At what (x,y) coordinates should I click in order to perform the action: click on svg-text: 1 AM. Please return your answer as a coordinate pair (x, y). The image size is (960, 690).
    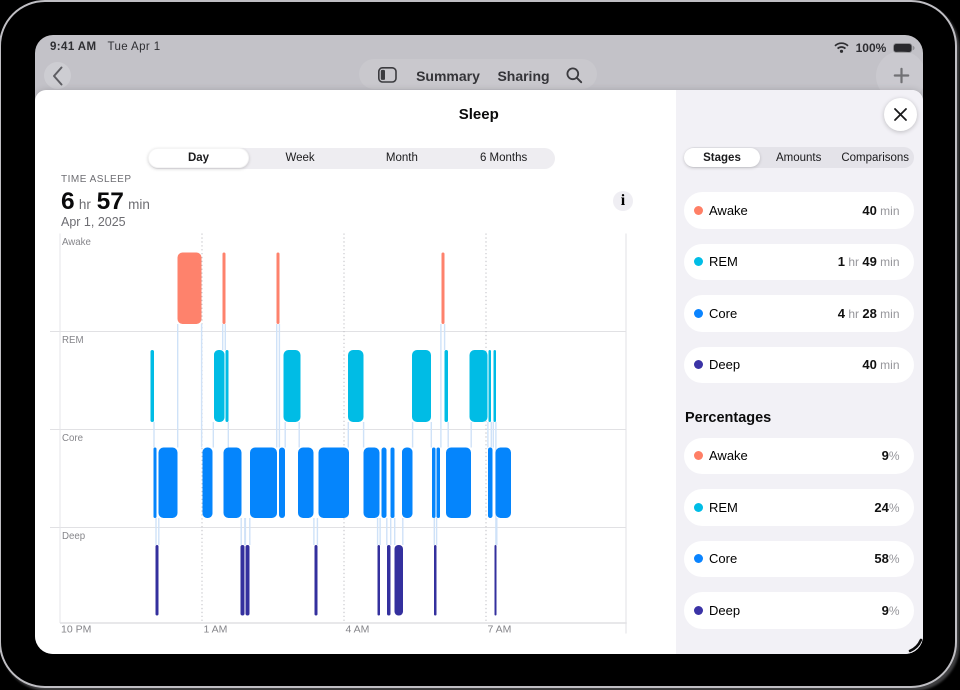
    Looking at the image, I should click on (216, 629).